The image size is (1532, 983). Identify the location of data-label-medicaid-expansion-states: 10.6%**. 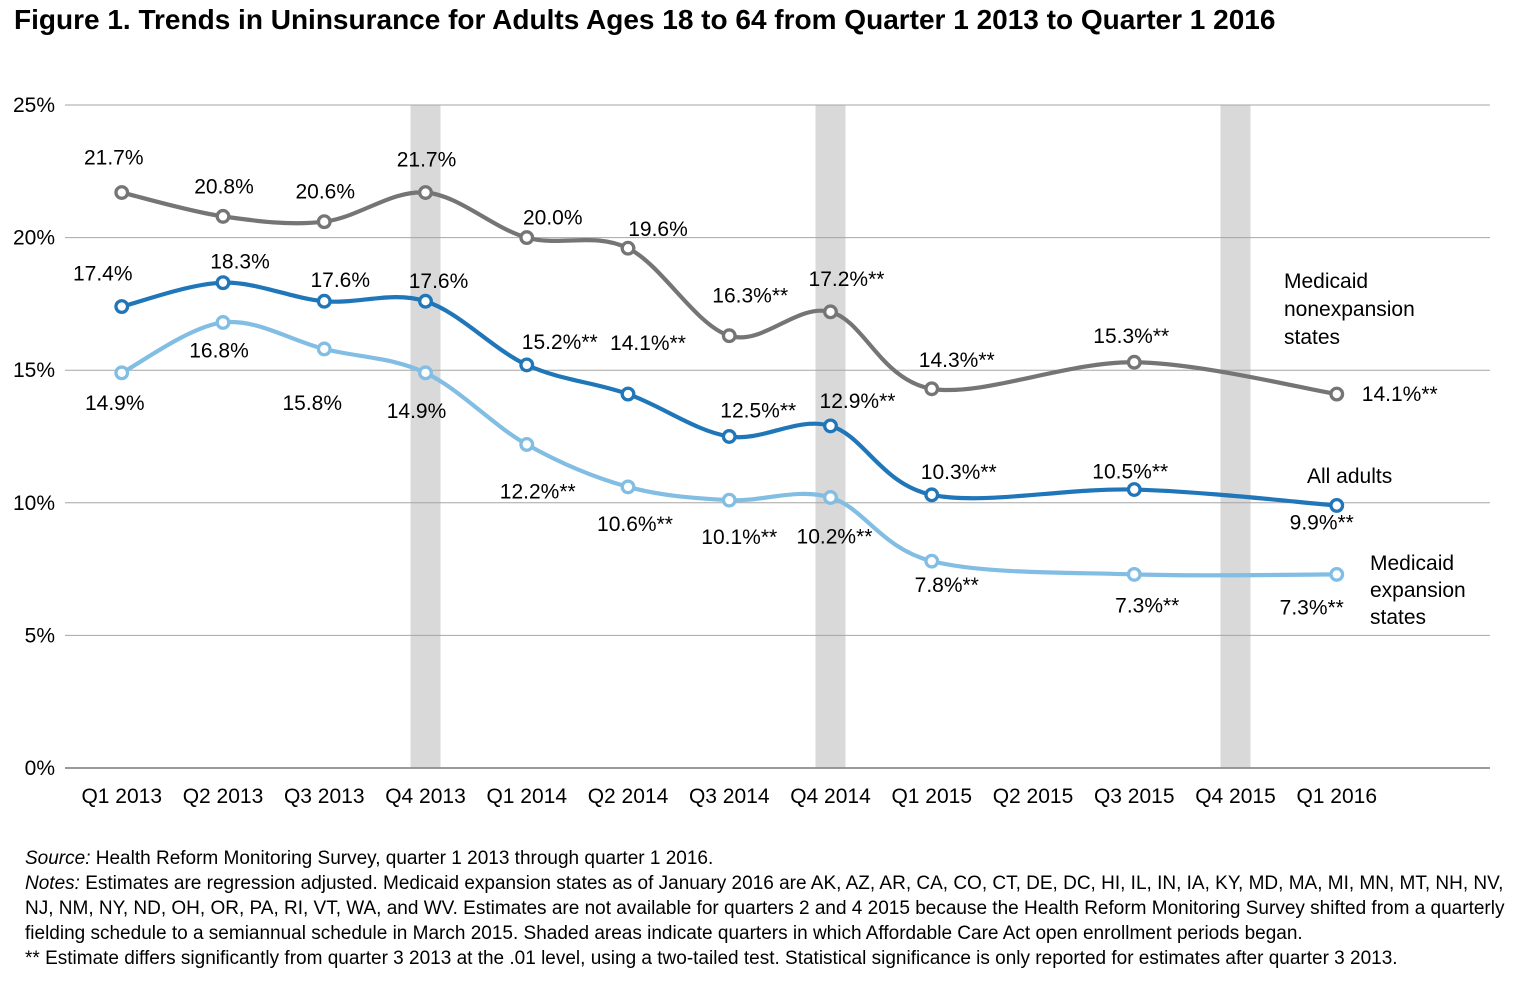
(635, 524).